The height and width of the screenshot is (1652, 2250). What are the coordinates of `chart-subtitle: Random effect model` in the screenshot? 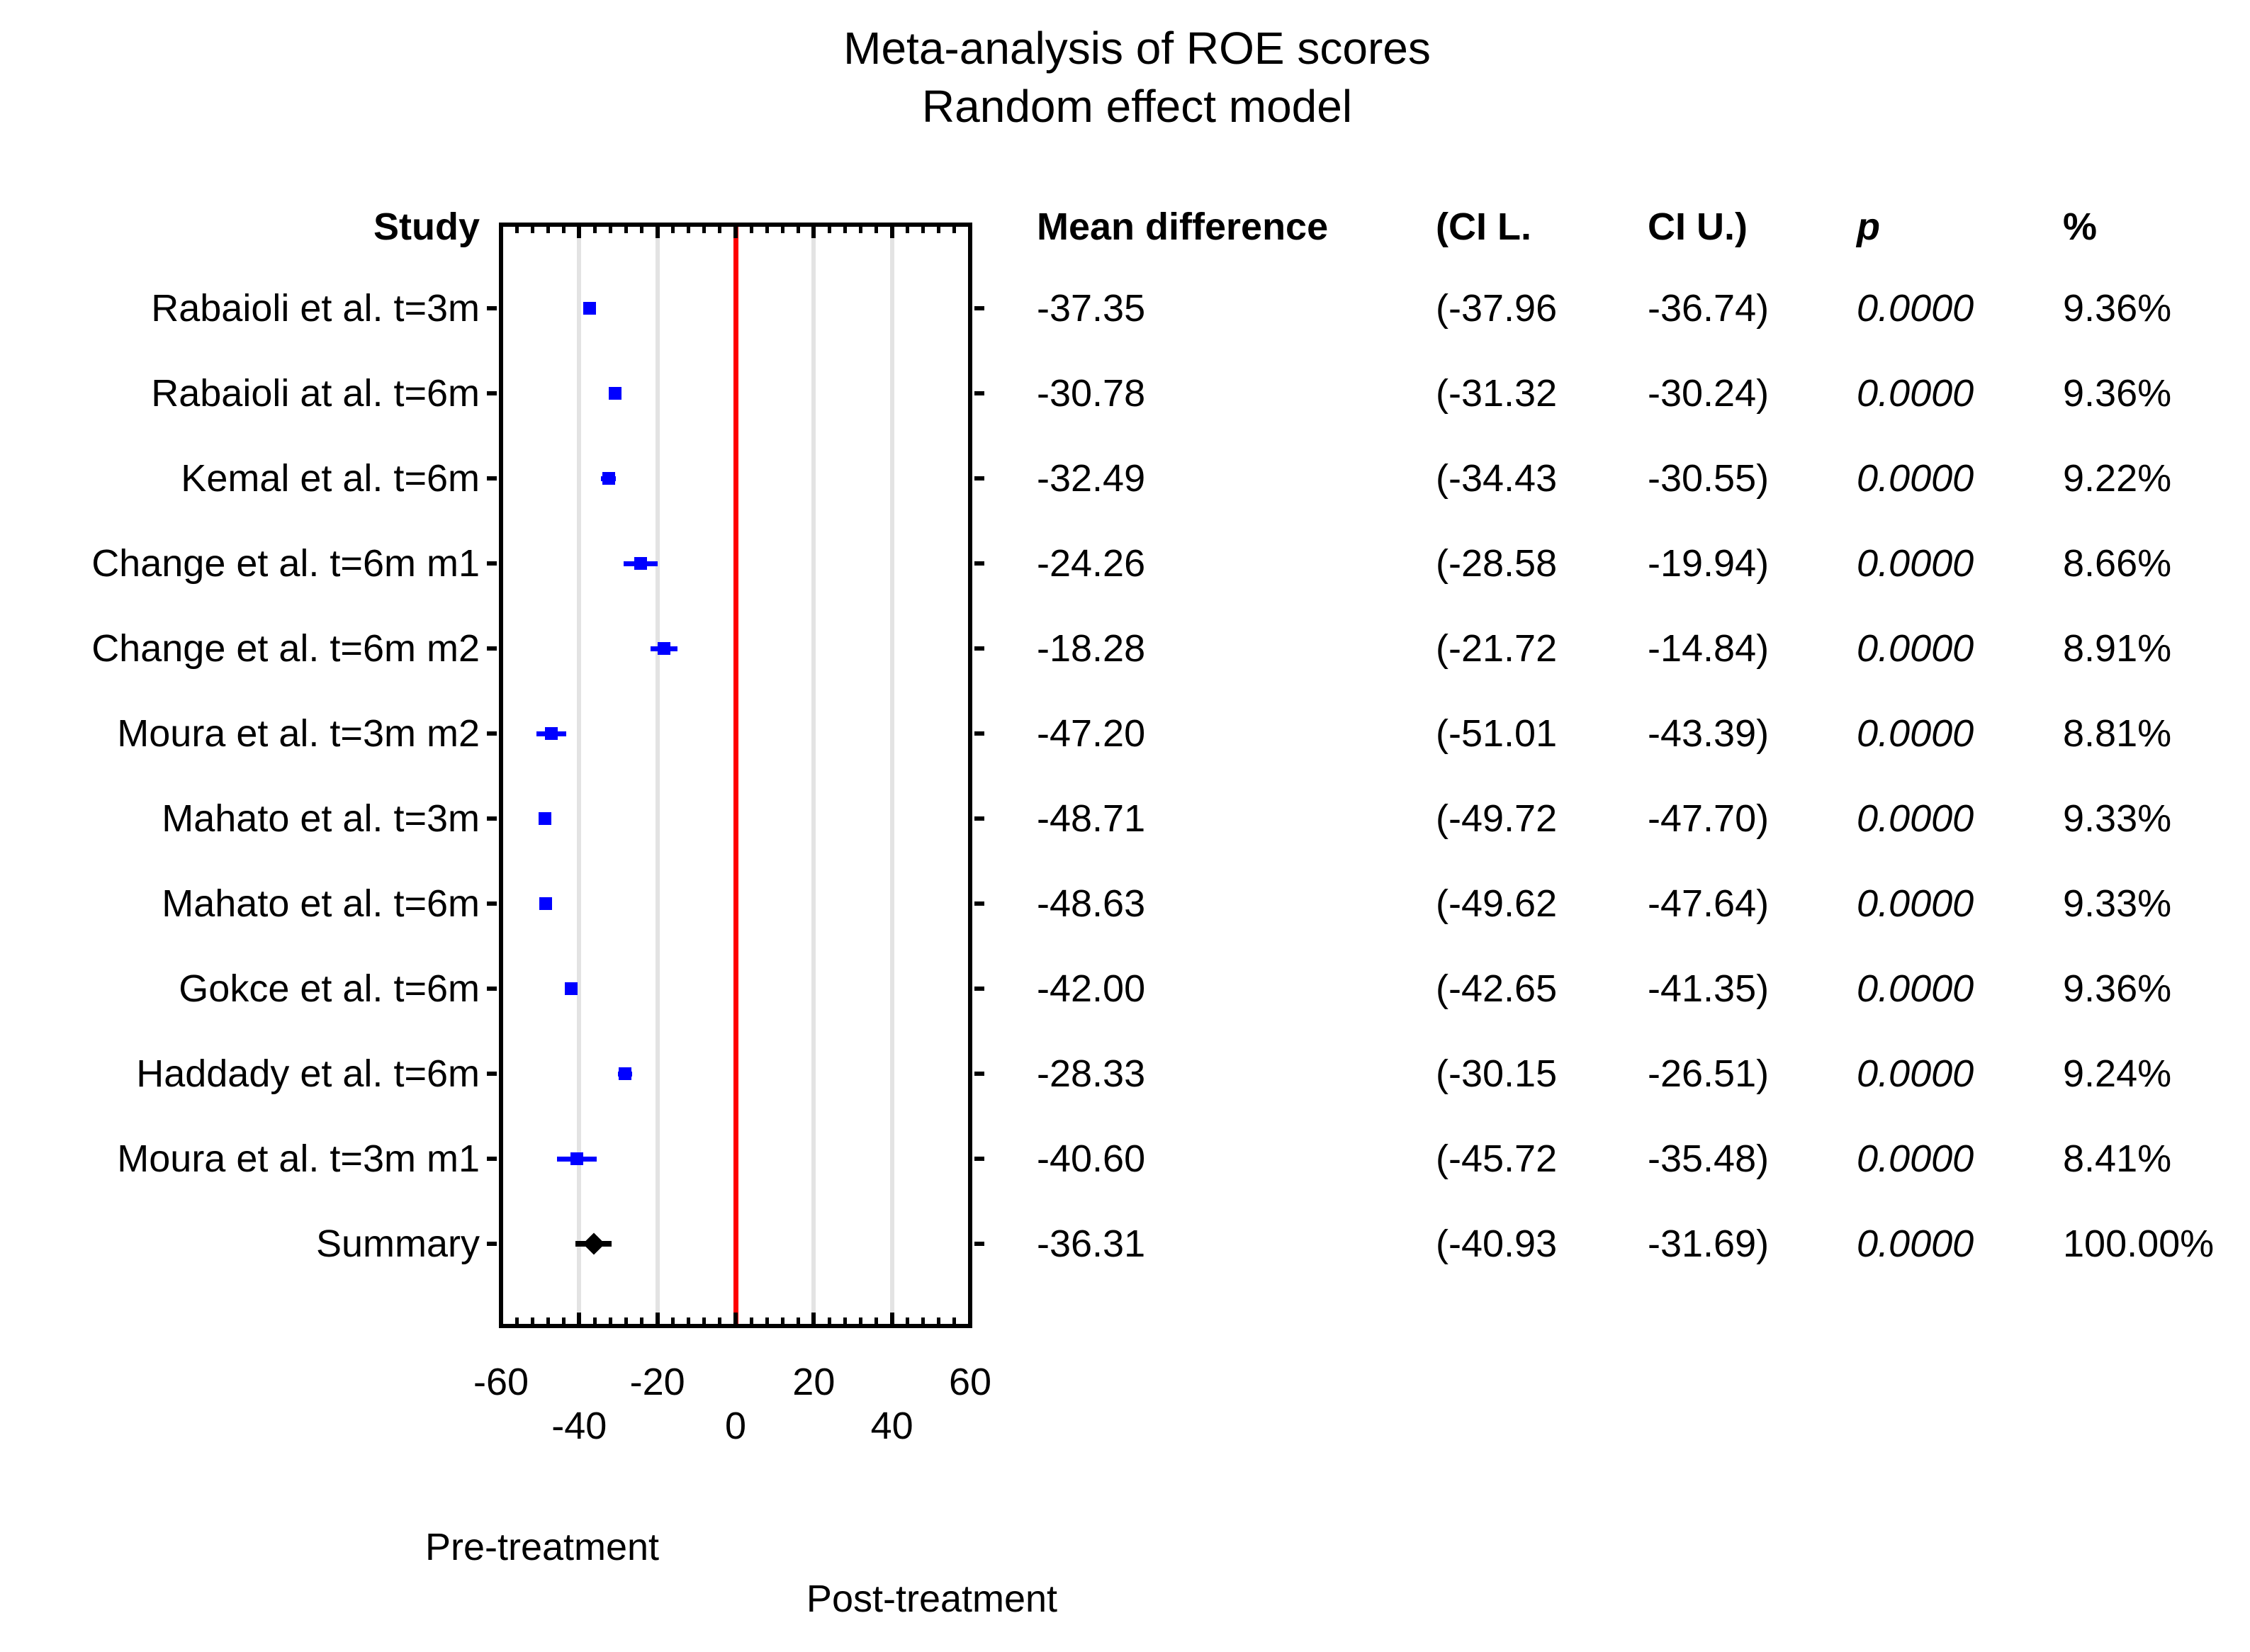 It's located at (1137, 107).